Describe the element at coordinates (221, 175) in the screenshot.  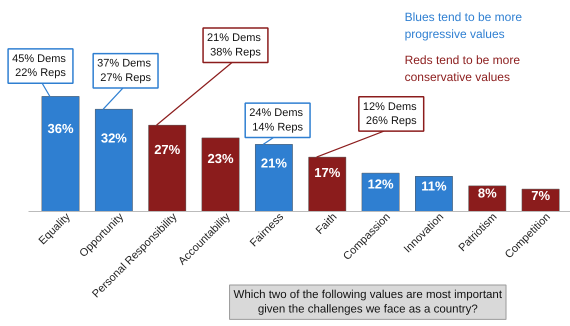
I see `bar` at that location.